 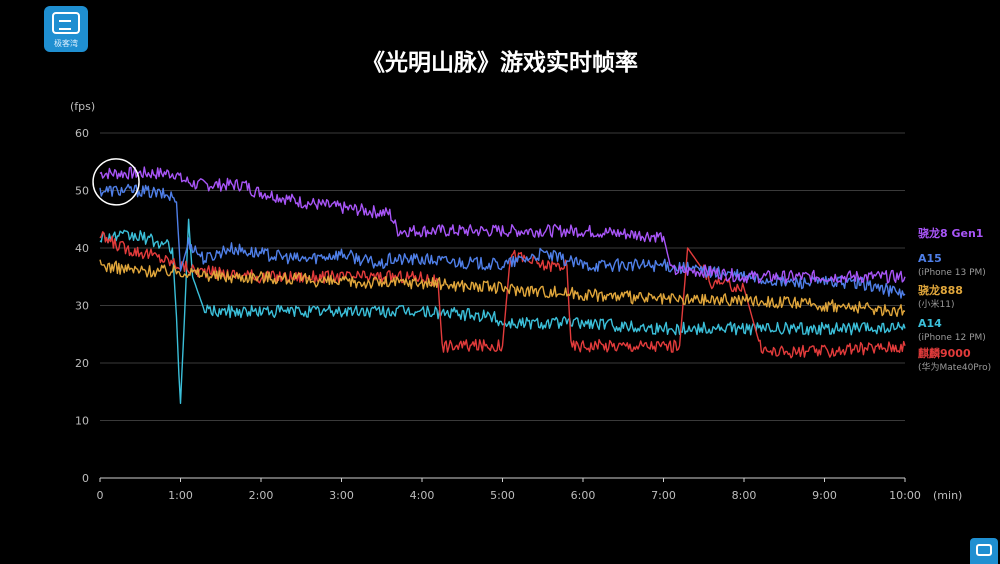 What do you see at coordinates (261, 495) in the screenshot?
I see `x-tick-label: 2:00` at bounding box center [261, 495].